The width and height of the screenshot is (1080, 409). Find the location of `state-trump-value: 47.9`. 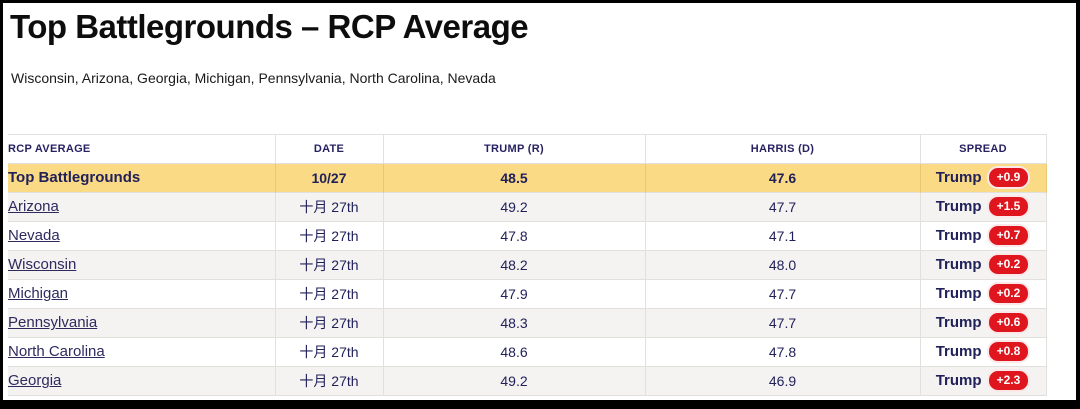

state-trump-value: 47.9 is located at coordinates (514, 293).